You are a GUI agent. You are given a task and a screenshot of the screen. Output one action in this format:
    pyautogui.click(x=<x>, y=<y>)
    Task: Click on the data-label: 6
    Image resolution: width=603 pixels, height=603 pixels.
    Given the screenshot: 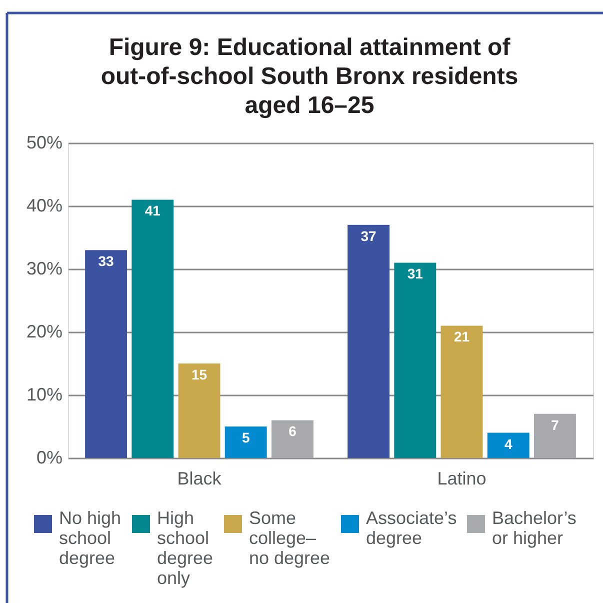 What is the action you would take?
    pyautogui.click(x=292, y=431)
    